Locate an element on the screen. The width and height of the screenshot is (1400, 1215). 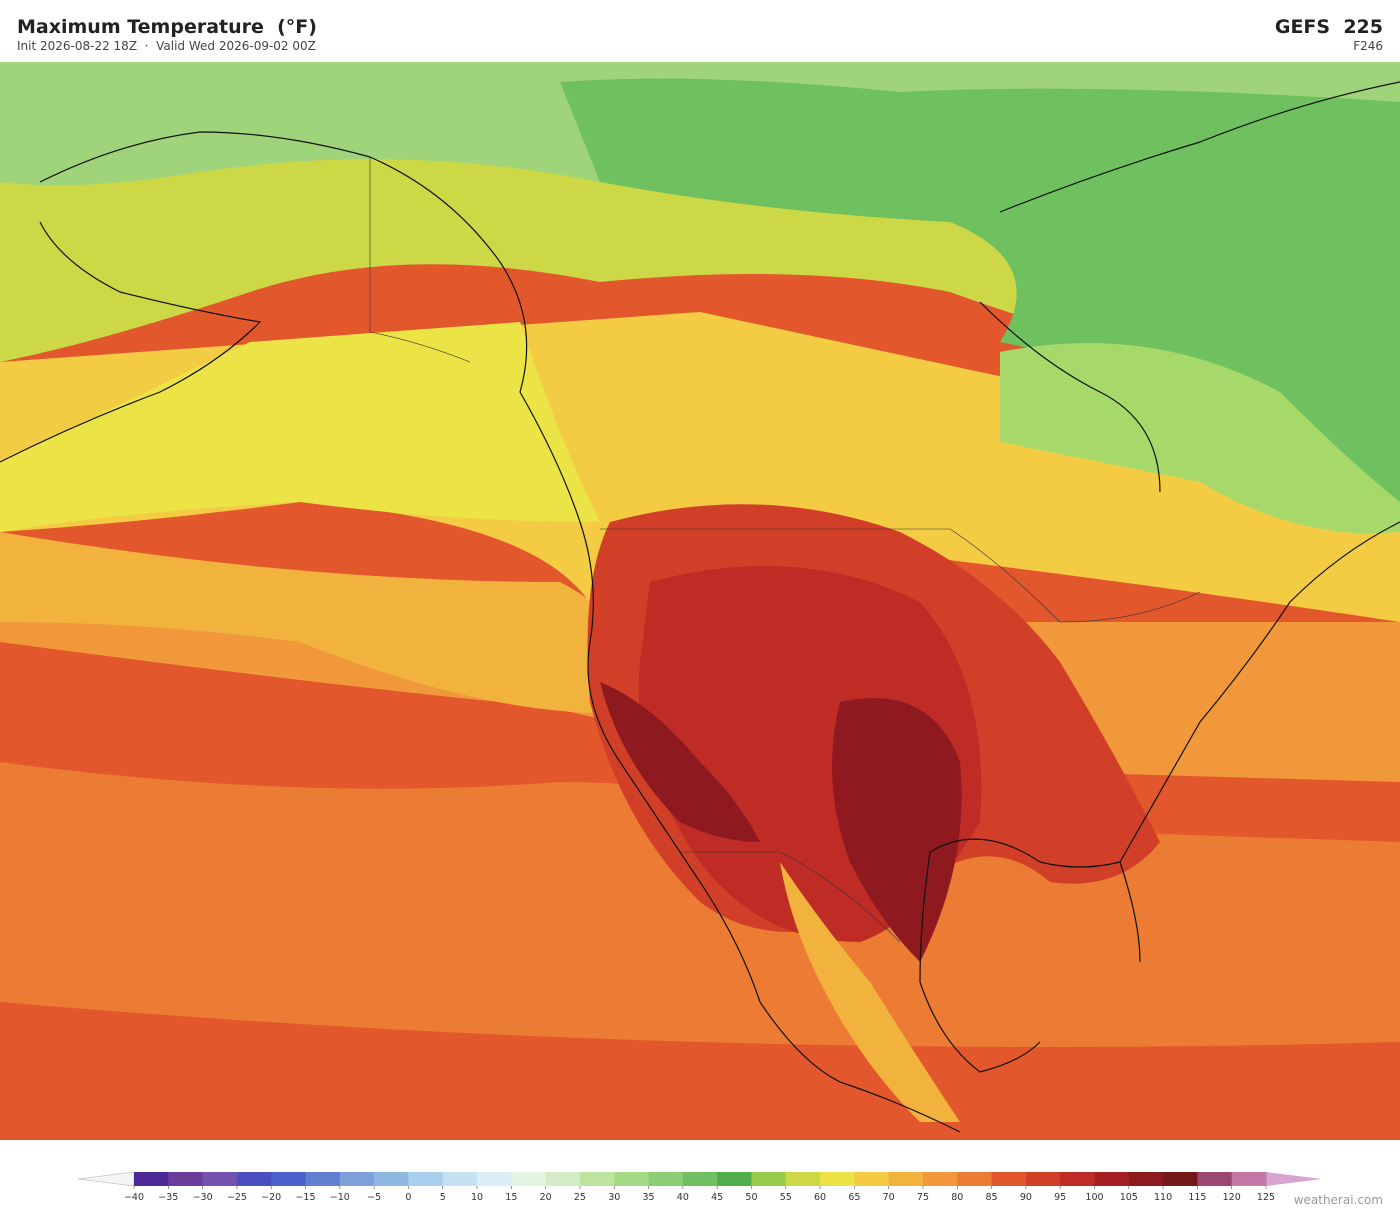
tick-label: 50 is located at coordinates (751, 1197).